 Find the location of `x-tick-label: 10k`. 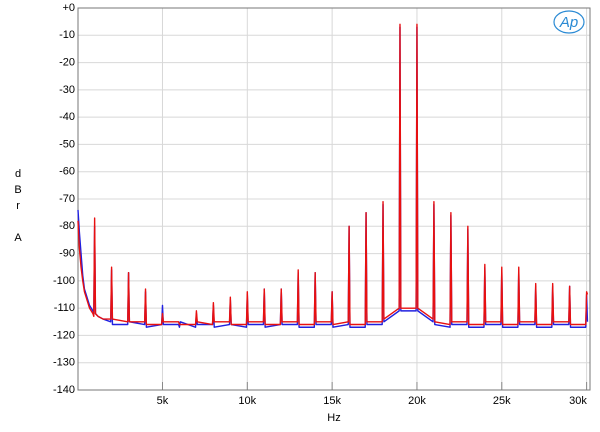

x-tick-label: 10k is located at coordinates (247, 401).